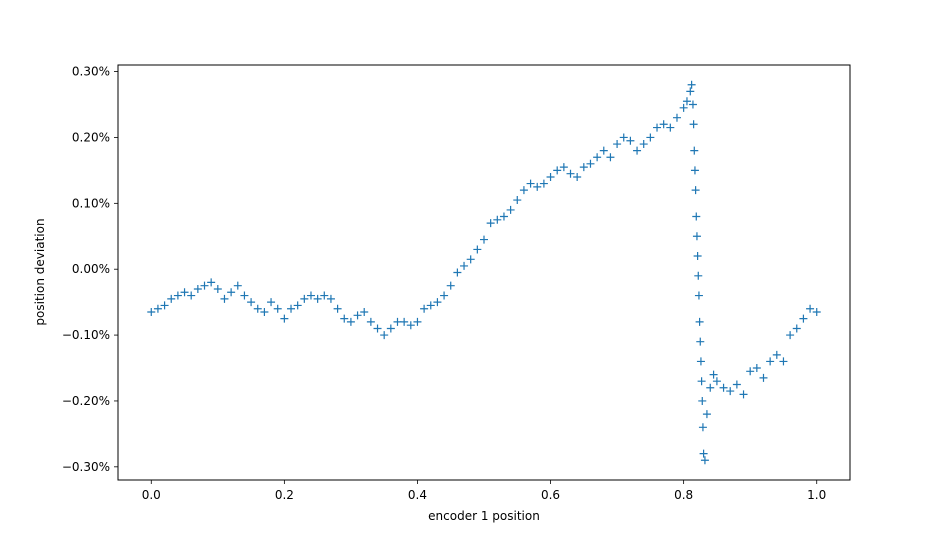  What do you see at coordinates (86, 401) in the screenshot?
I see `y-tick-label: −0.20%` at bounding box center [86, 401].